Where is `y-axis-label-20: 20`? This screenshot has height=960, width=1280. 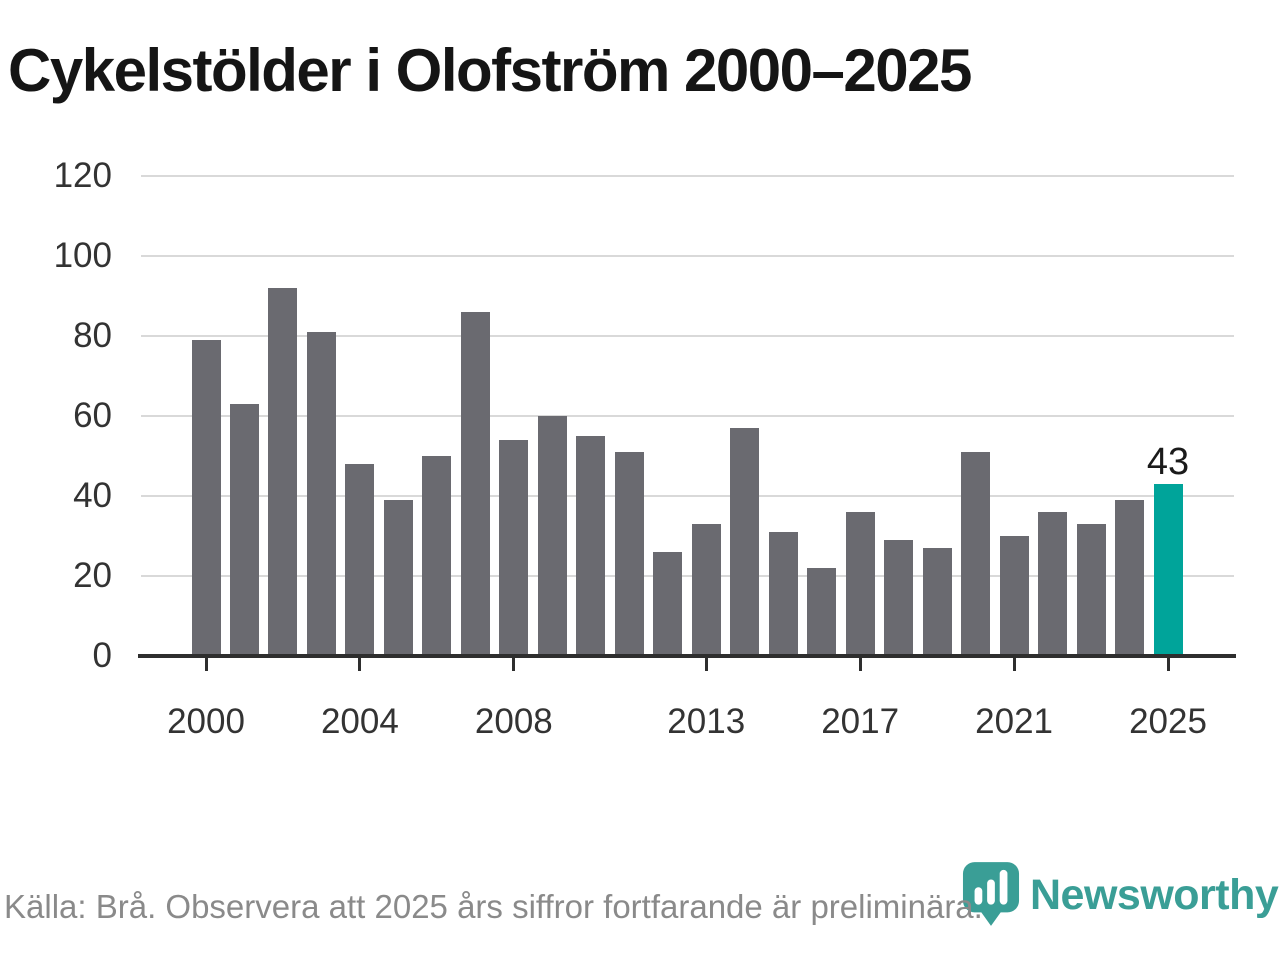
y-axis-label-20: 20 is located at coordinates (92, 575).